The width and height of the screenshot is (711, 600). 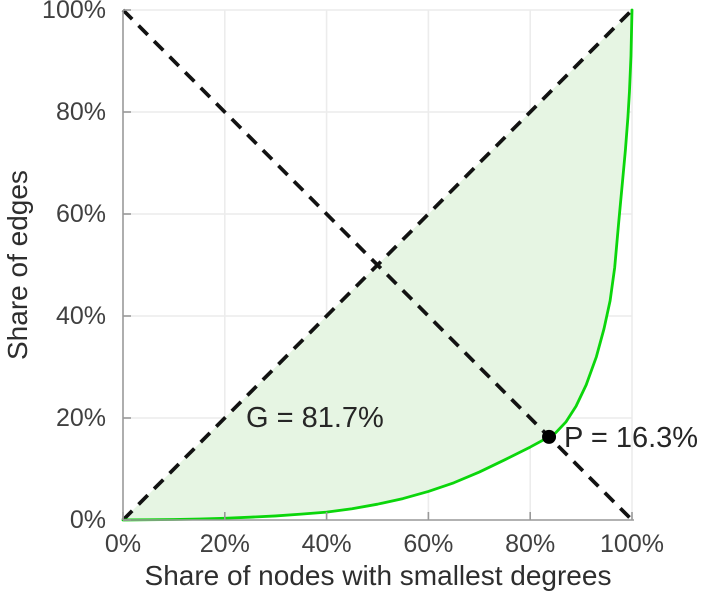 What do you see at coordinates (80, 112) in the screenshot?
I see `y-tick-label: 80%` at bounding box center [80, 112].